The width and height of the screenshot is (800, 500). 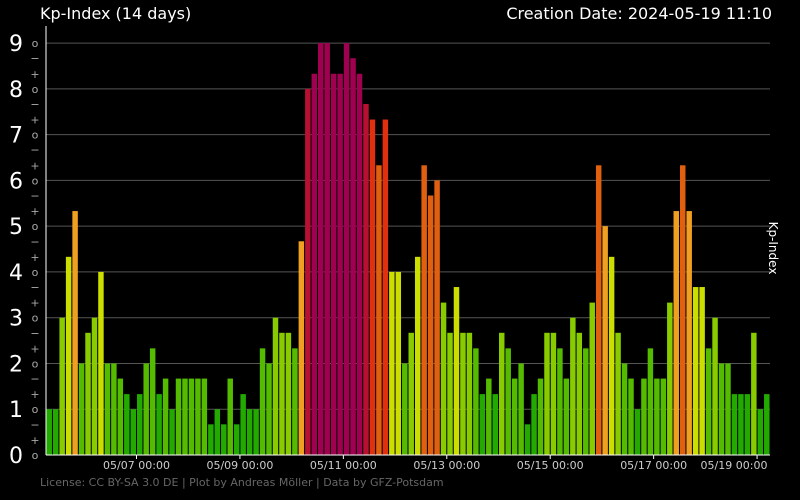 I want to click on y-tick-label: 4, so click(x=16, y=273).